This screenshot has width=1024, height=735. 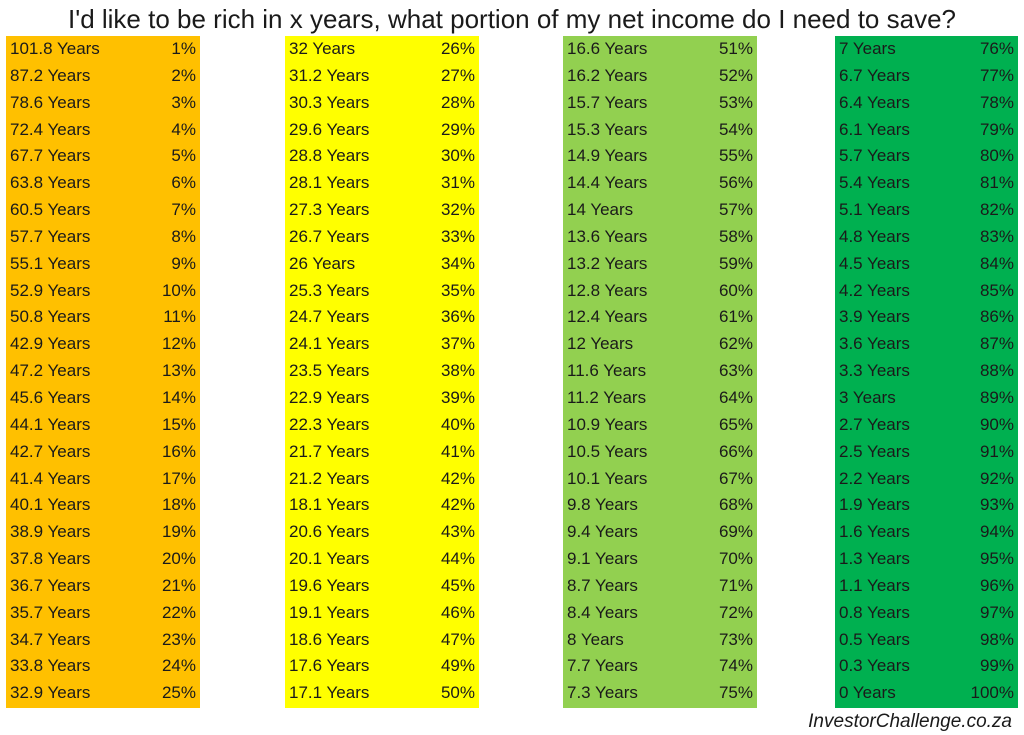 What do you see at coordinates (103, 693) in the screenshot?
I see `table-row: 32.9 Years 25%` at bounding box center [103, 693].